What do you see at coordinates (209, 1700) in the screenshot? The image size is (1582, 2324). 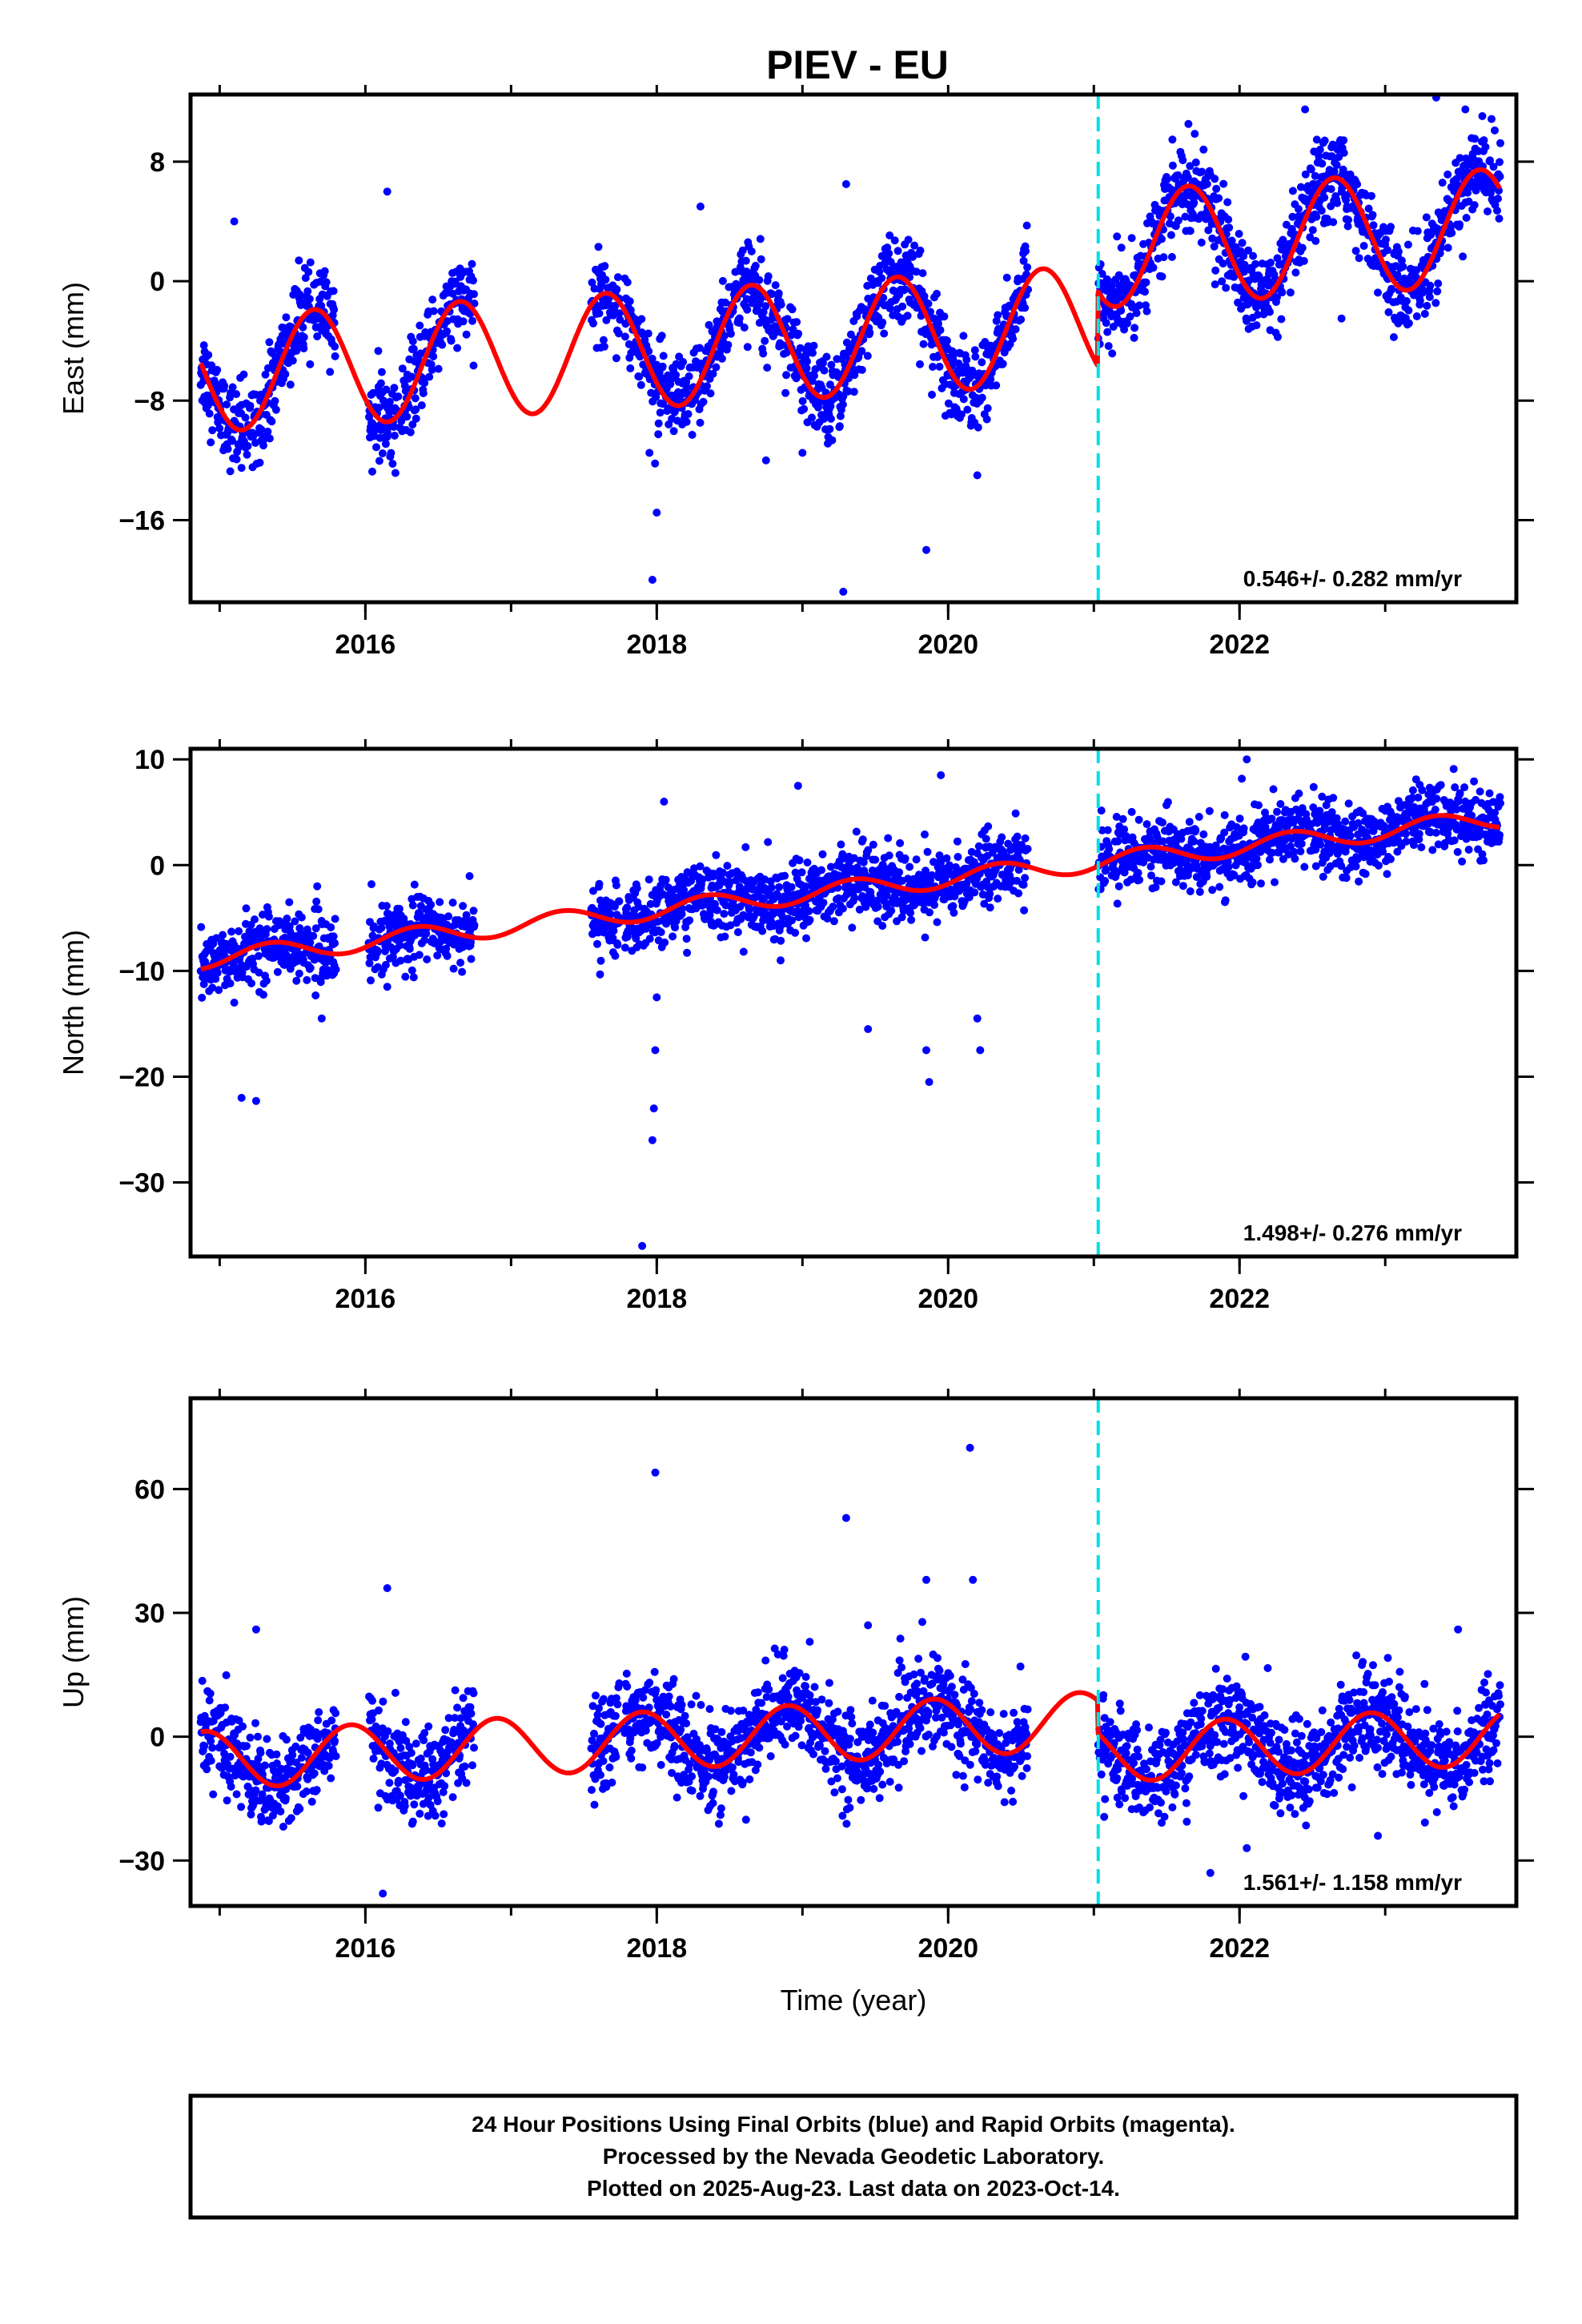 I see `up-data-point` at bounding box center [209, 1700].